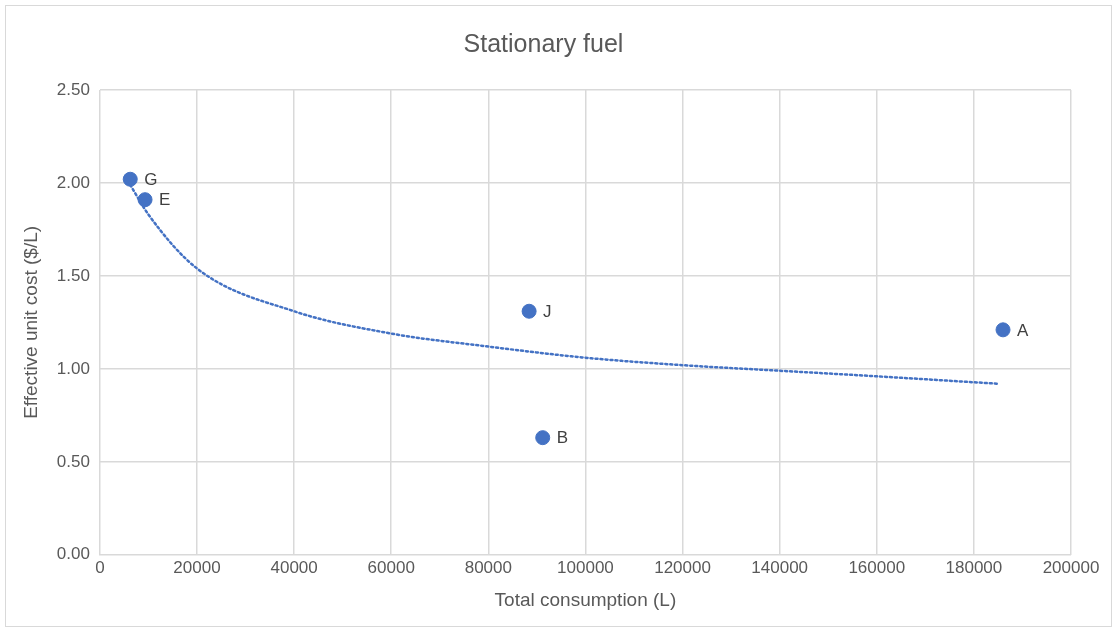  I want to click on x-tick-label: 20000, so click(197, 567).